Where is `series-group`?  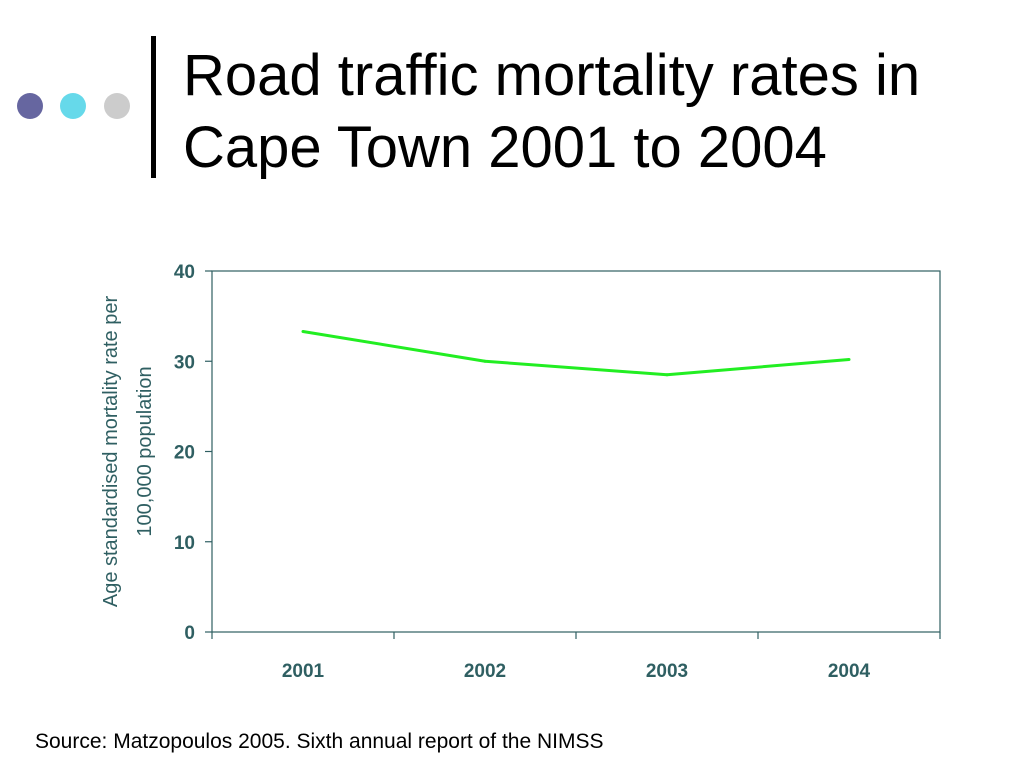
series-group is located at coordinates (576, 353).